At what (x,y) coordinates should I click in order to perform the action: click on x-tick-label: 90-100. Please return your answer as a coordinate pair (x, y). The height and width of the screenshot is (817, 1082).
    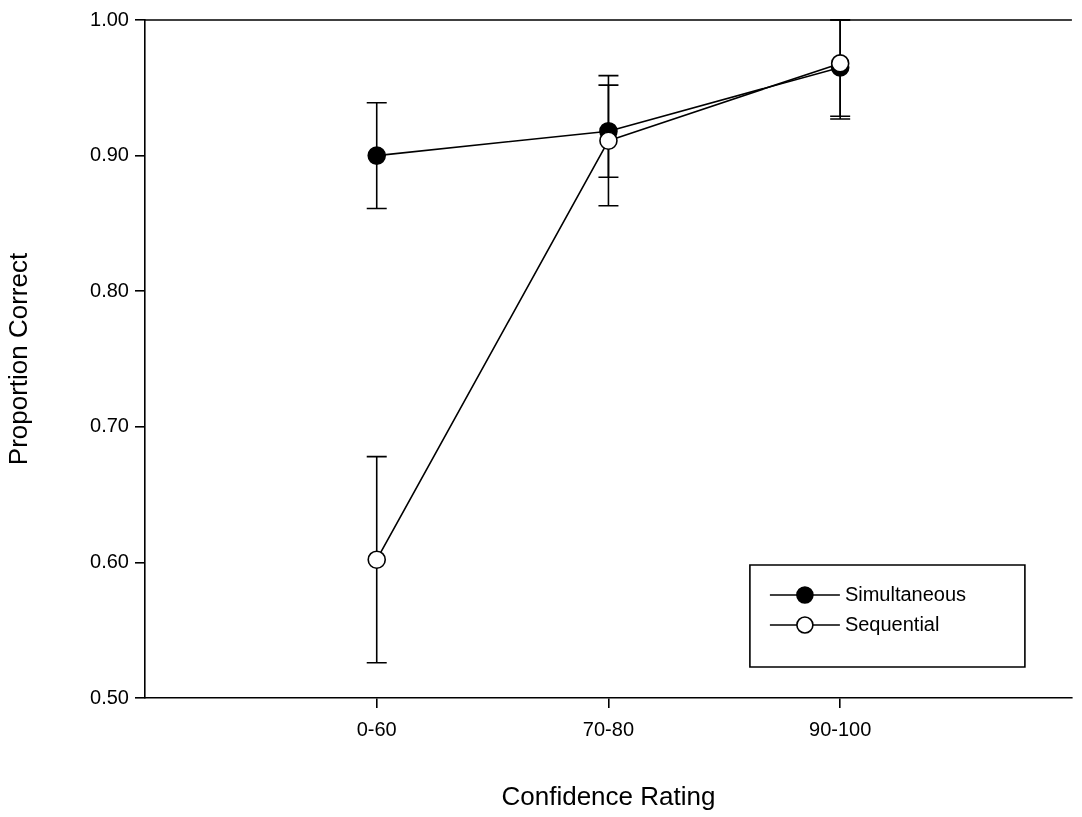
    Looking at the image, I should click on (840, 728).